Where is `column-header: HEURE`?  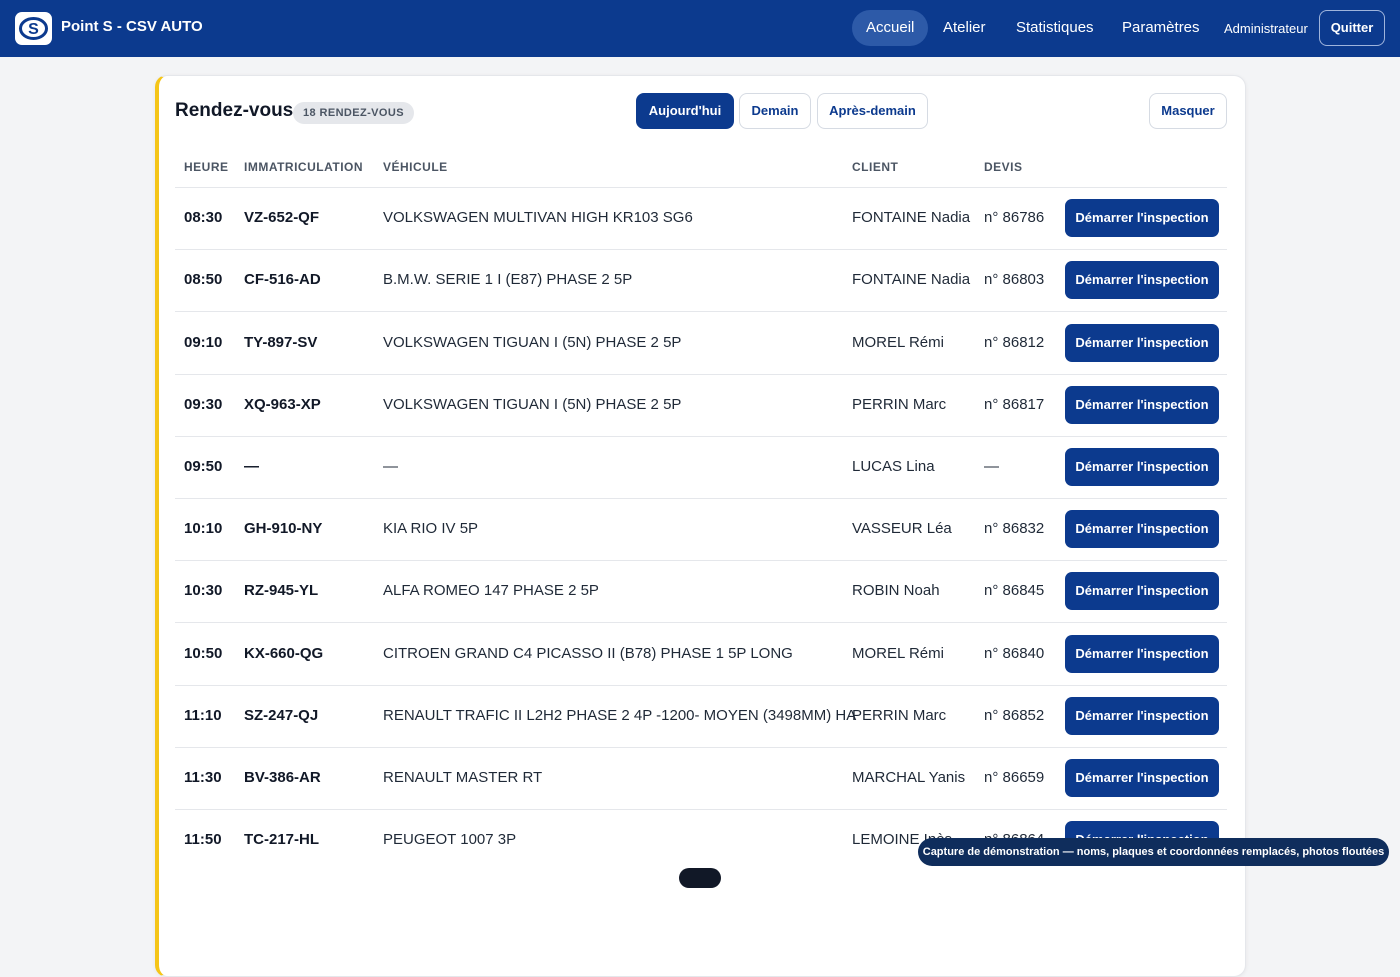 column-header: HEURE is located at coordinates (206, 167).